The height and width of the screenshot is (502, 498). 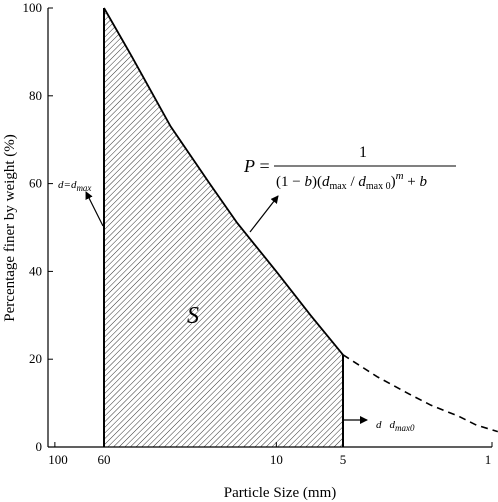 What do you see at coordinates (264, 214) in the screenshot?
I see `formula-arrow` at bounding box center [264, 214].